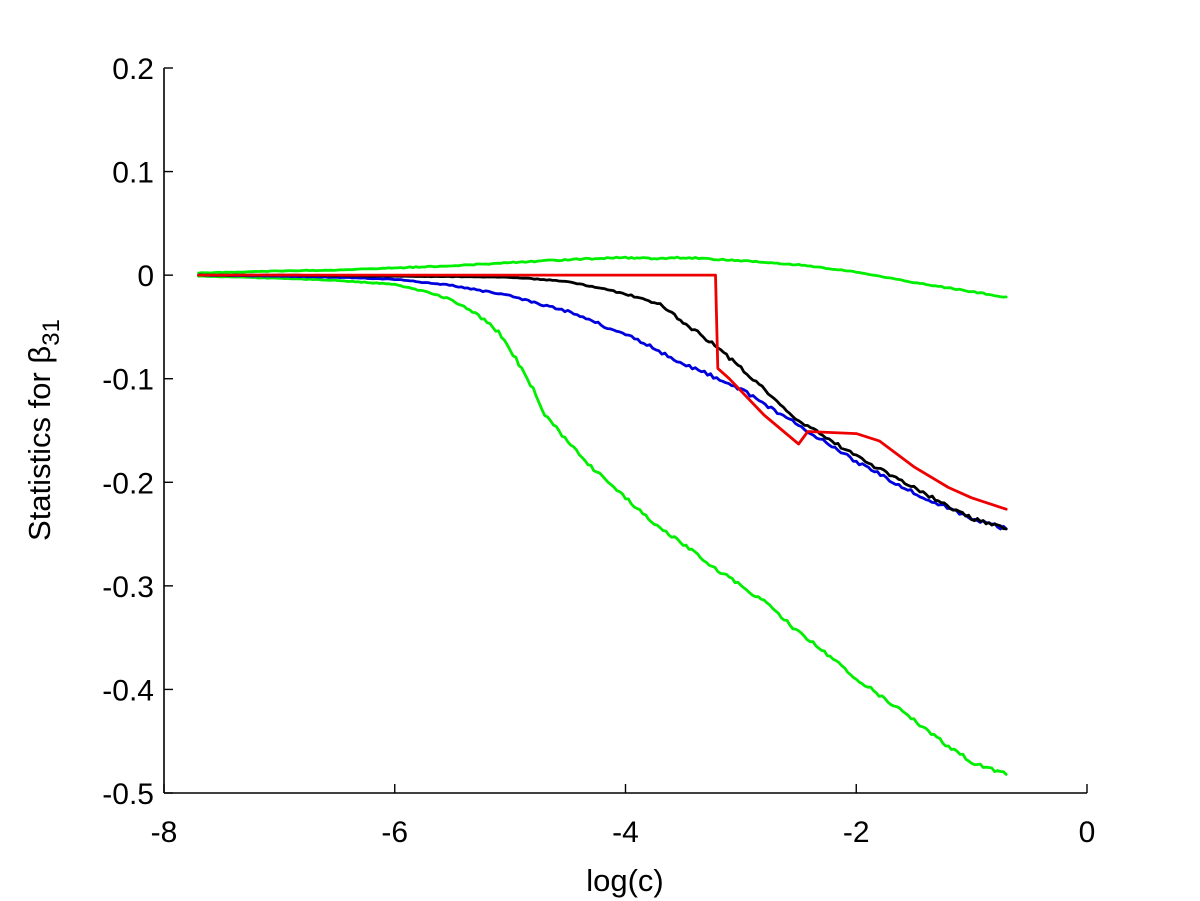 The image size is (1200, 901). I want to click on x-tick-label: -8, so click(164, 832).